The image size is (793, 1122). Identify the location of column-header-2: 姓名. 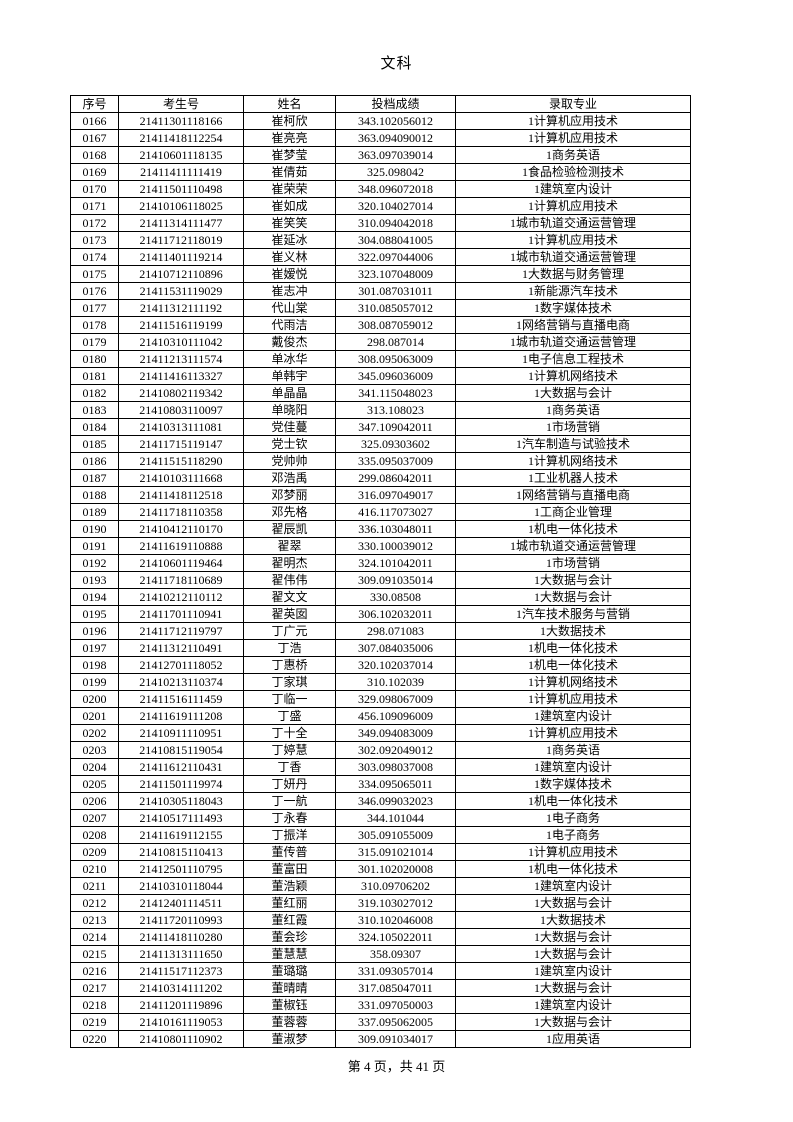
(289, 104).